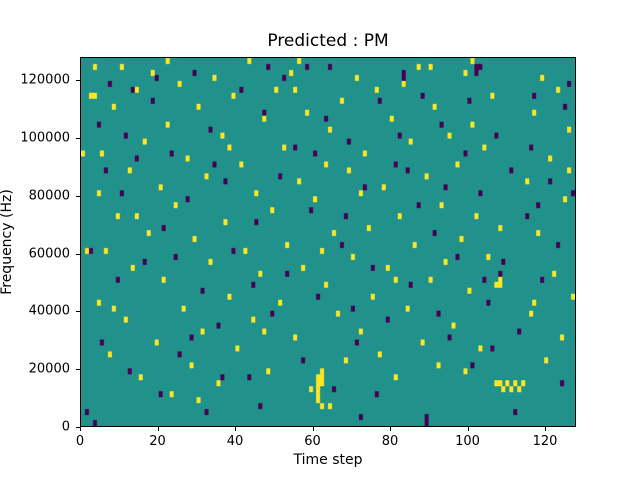 Image resolution: width=640 pixels, height=480 pixels. I want to click on x-tick-label: 20, so click(157, 441).